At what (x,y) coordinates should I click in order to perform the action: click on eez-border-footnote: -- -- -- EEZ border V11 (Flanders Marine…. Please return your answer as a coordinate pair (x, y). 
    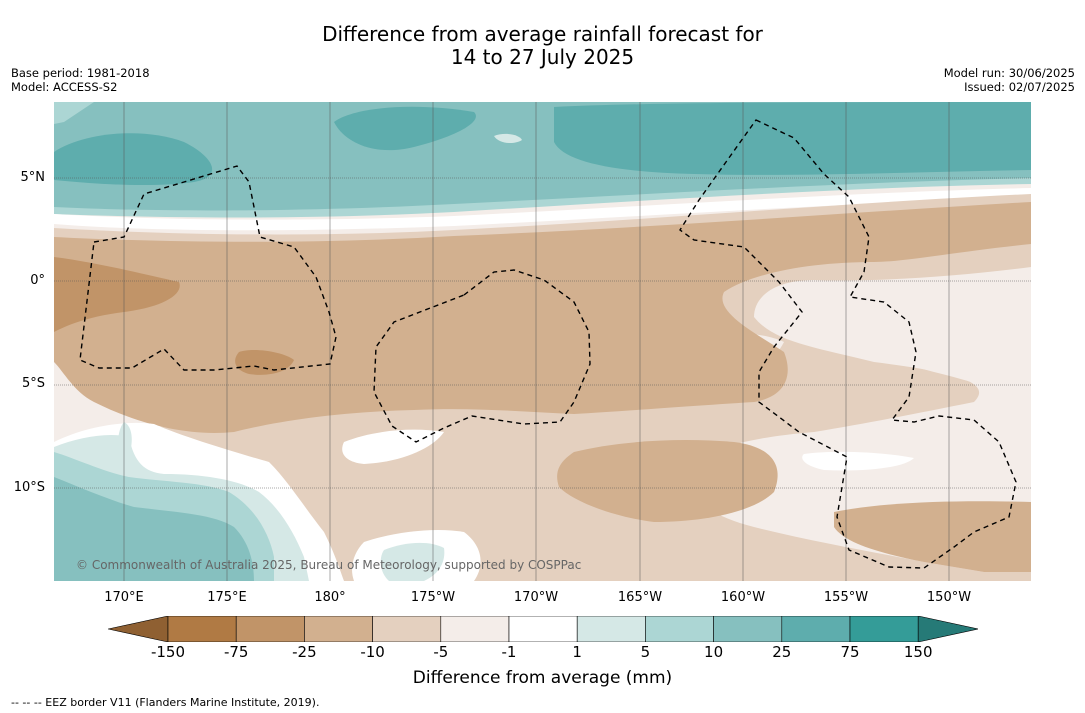
    Looking at the image, I should click on (165, 702).